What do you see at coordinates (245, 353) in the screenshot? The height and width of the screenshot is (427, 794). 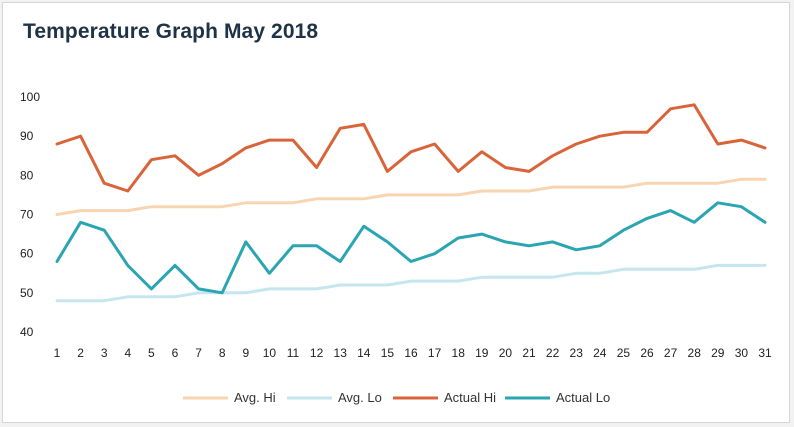 I see `x-tick-label: 9` at bounding box center [245, 353].